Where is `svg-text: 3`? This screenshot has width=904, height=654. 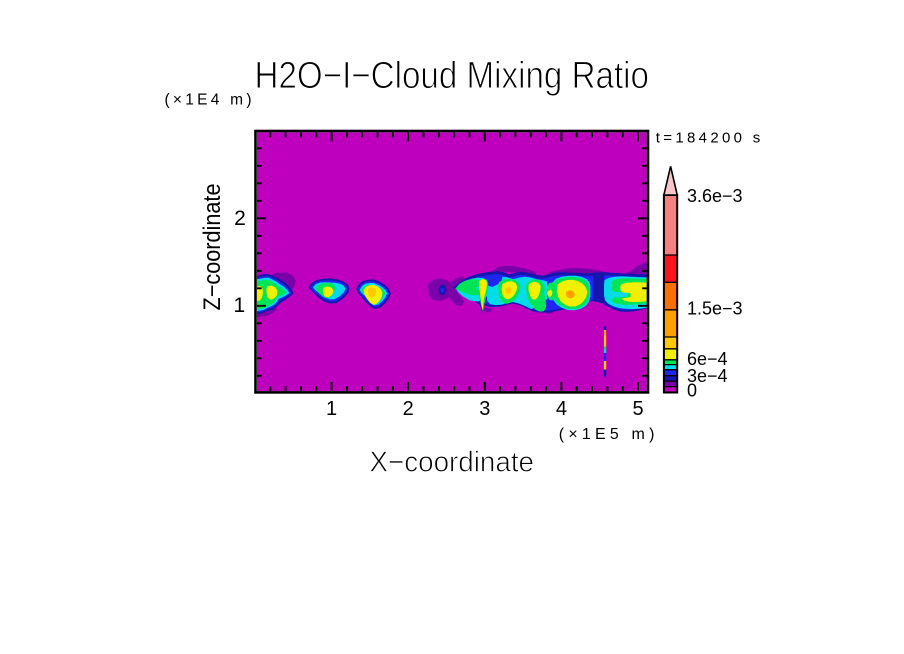
svg-text: 3 is located at coordinates (484, 409).